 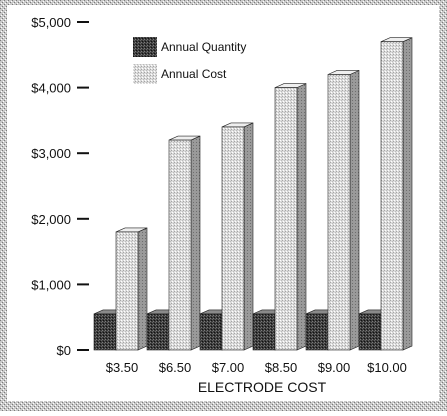 I want to click on bar-annual-cost-8-50-side, so click(x=301, y=217).